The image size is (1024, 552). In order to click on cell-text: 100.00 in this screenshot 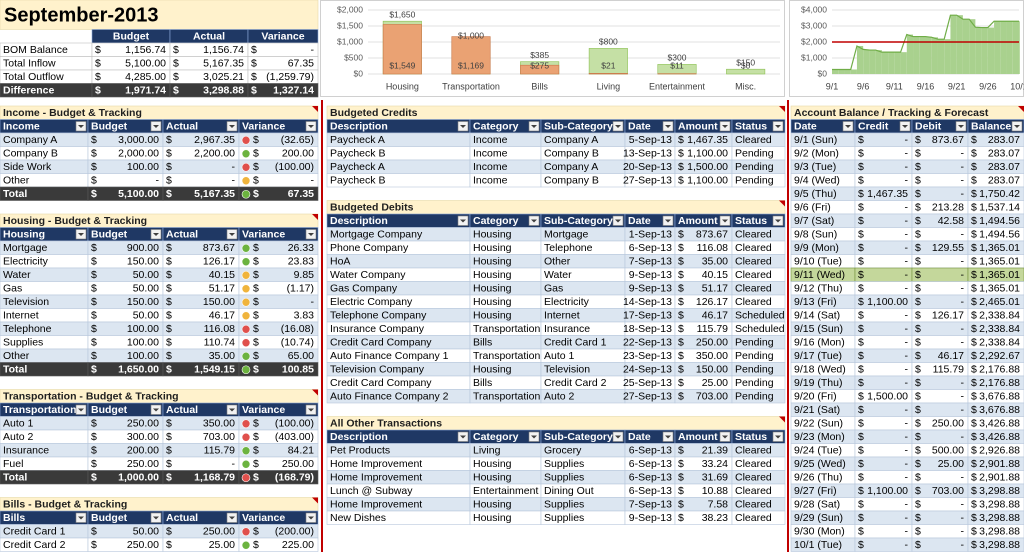, I will do `click(143, 343)`.